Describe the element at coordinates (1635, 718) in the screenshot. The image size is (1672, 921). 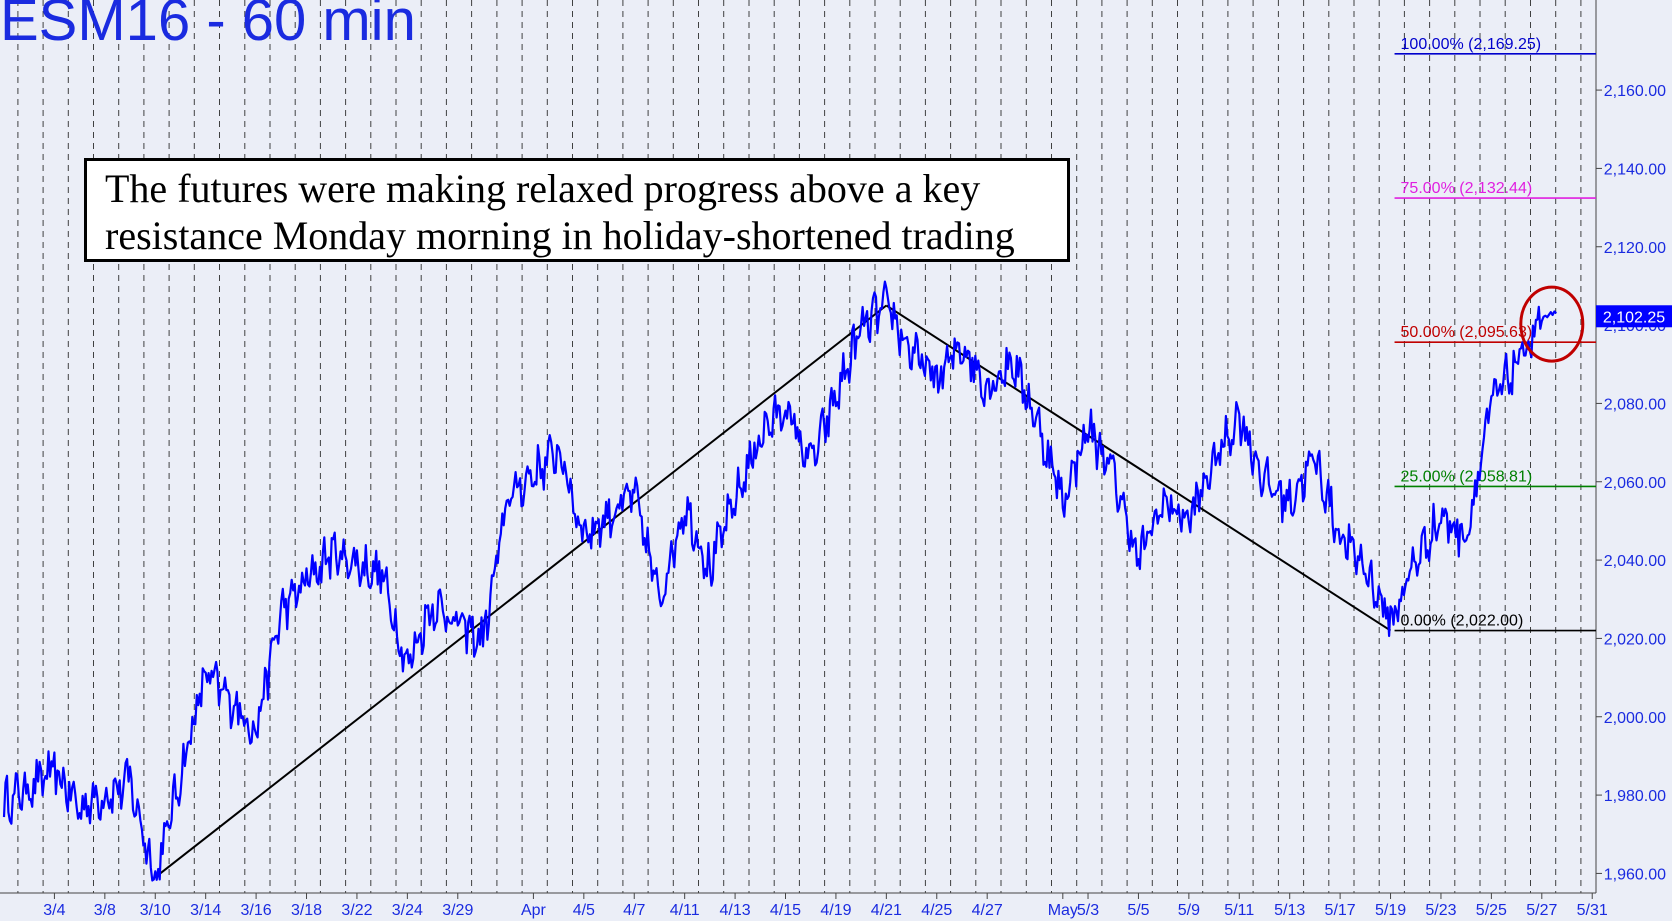
I see `y-tick-label: 2,000.00` at that location.